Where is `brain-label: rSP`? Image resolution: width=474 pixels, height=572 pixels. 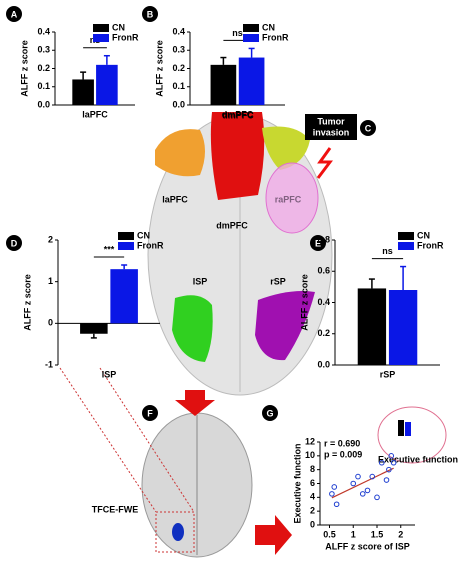
brain-label: rSP is located at coordinates (278, 281).